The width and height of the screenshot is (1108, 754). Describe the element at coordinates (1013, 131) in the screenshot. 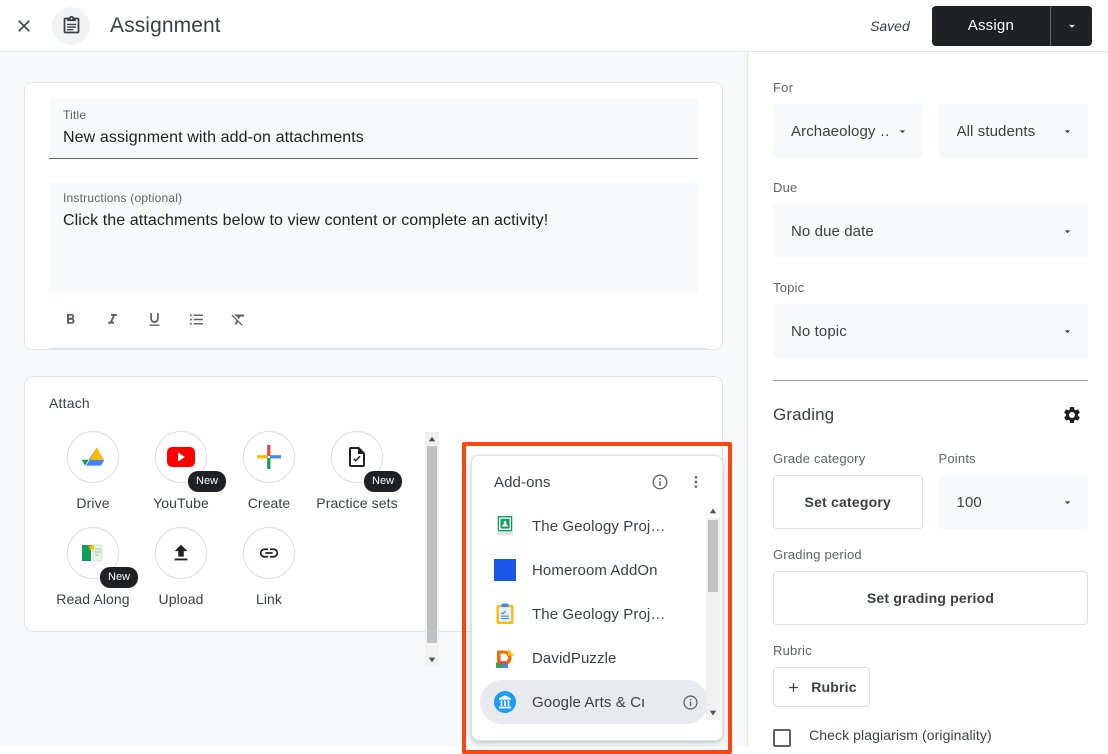

I see `students-select: All students` at that location.